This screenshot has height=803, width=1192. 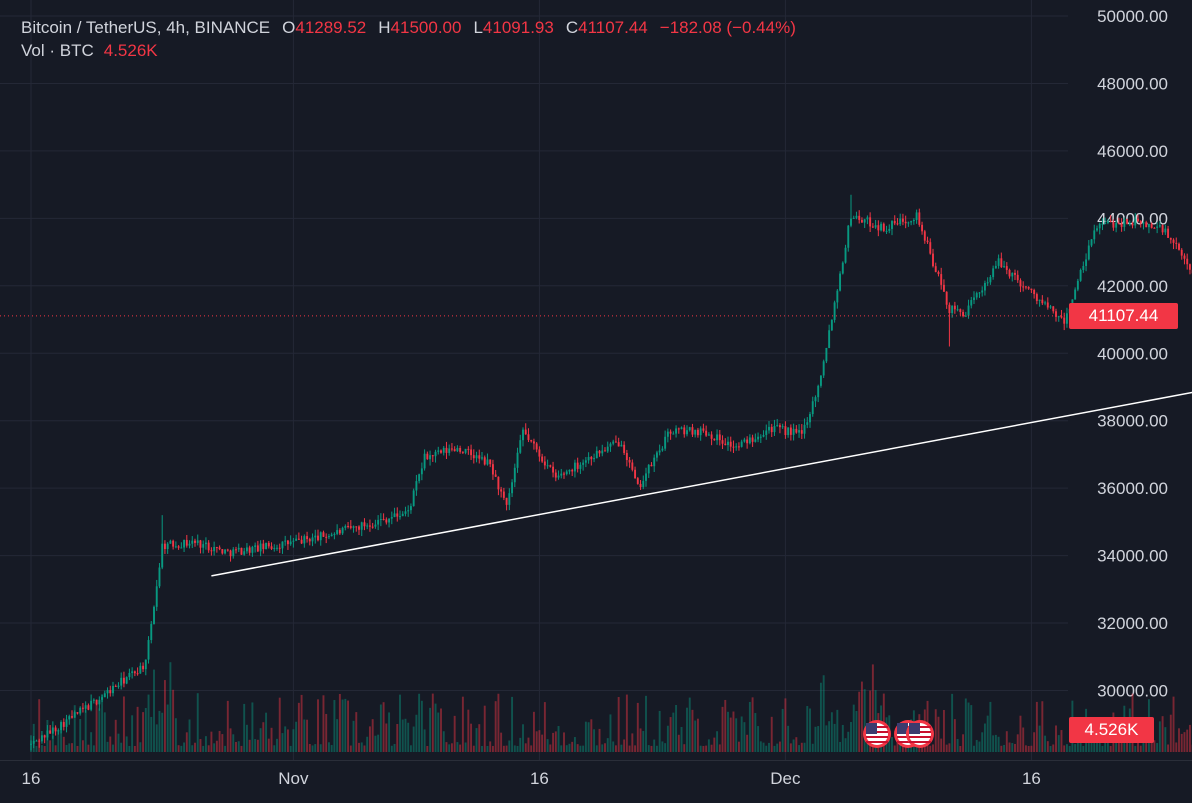 What do you see at coordinates (477, 27) in the screenshot?
I see `low-label: L` at bounding box center [477, 27].